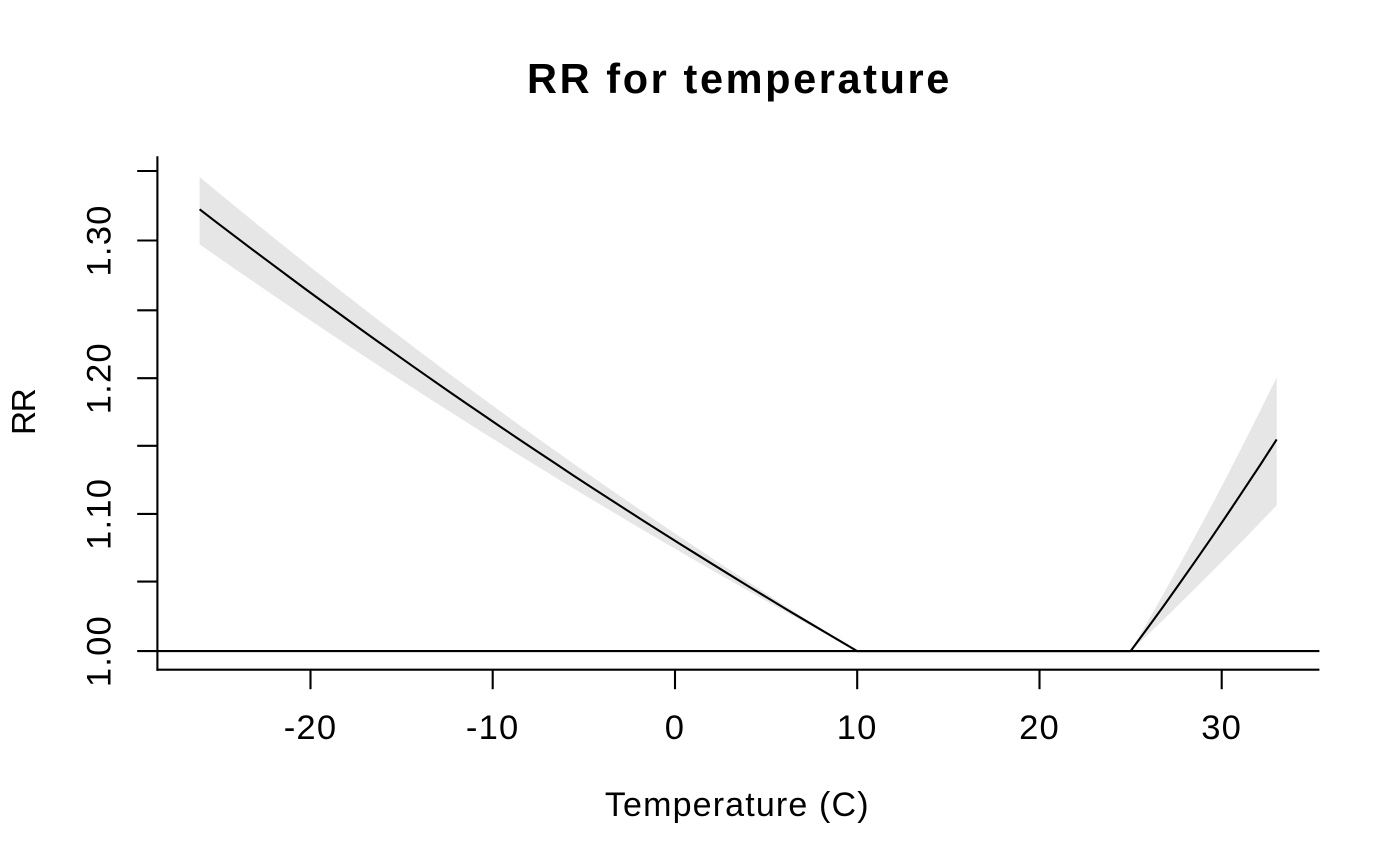  What do you see at coordinates (100, 651) in the screenshot?
I see `svg-text: 1.00` at bounding box center [100, 651].